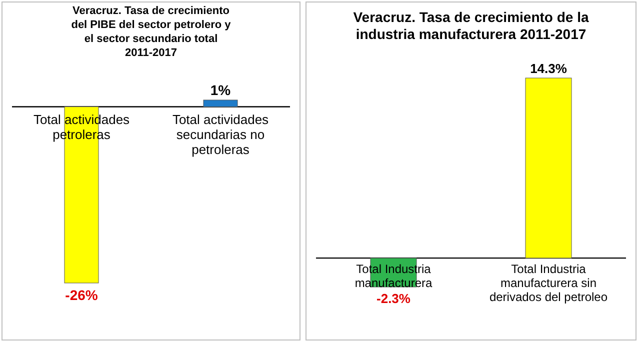 The width and height of the screenshot is (640, 344). Describe the element at coordinates (81, 295) in the screenshot. I see `data-label: -26%` at that location.